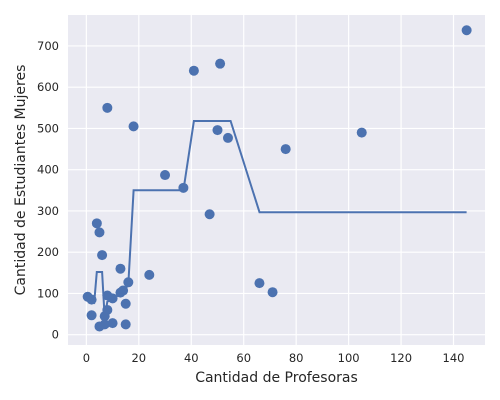 This screenshot has height=400, width=500. Describe the element at coordinates (48, 170) in the screenshot. I see `y-tick-label: 400` at that location.